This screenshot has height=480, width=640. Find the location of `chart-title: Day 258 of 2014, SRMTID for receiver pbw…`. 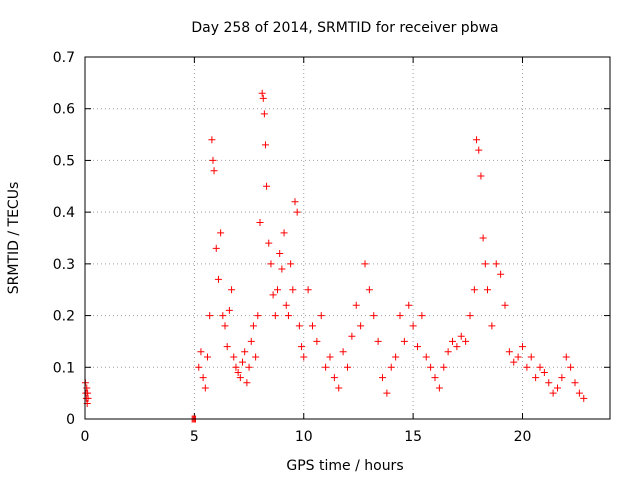

chart-title: Day 258 of 2014, SRMTID for receiver pbw… is located at coordinates (344, 28).